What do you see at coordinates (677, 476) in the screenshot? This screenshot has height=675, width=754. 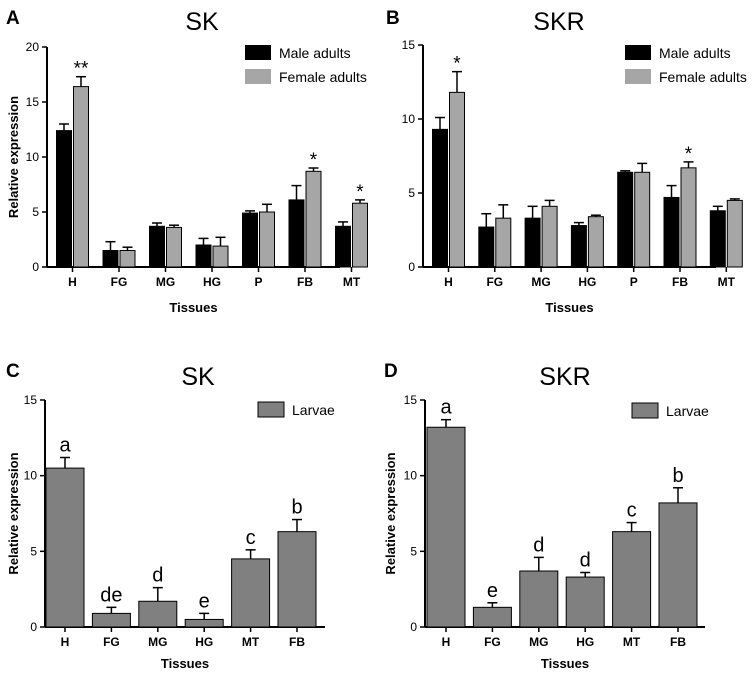 I see `annotation-label: b` at bounding box center [677, 476].